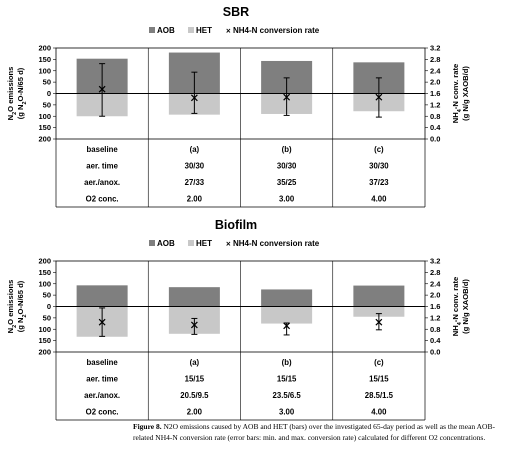 Image resolution: width=518 pixels, height=470 pixels. What do you see at coordinates (435, 59) in the screenshot?
I see `sbr-y-right-tick-label: 2.8` at bounding box center [435, 59].